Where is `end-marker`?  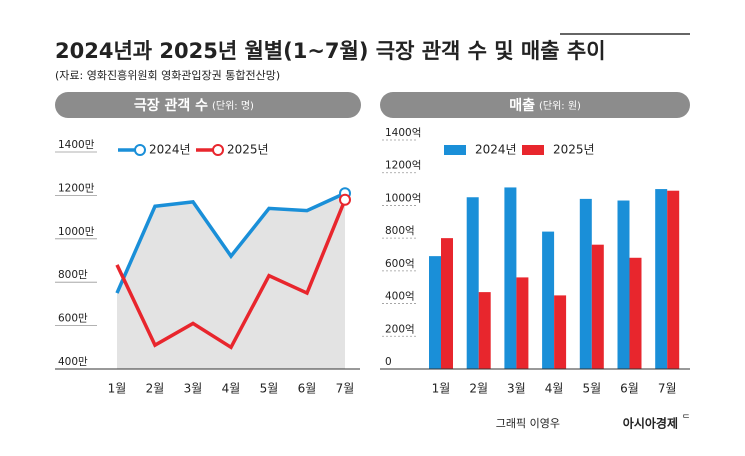 end-marker is located at coordinates (345, 199).